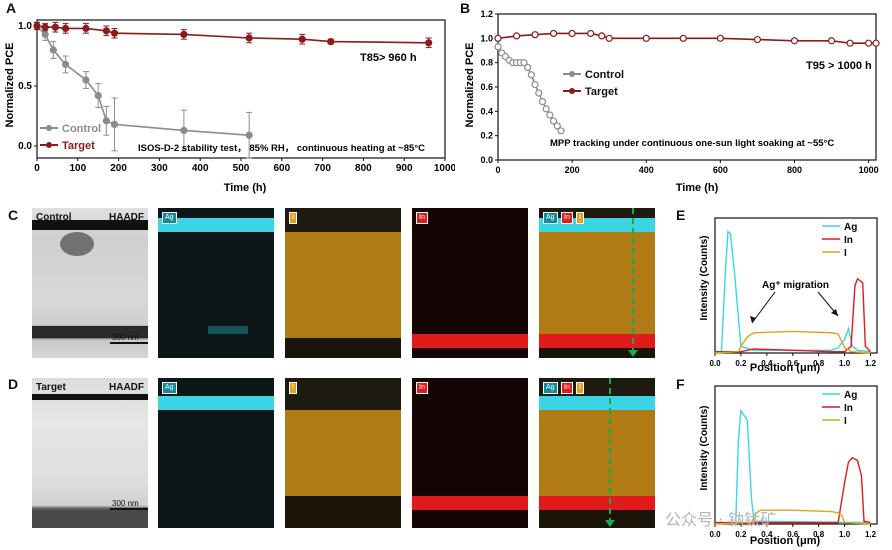 This screenshot has width=892, height=550. I want to click on control-haadf-label: HAADF, so click(126, 217).